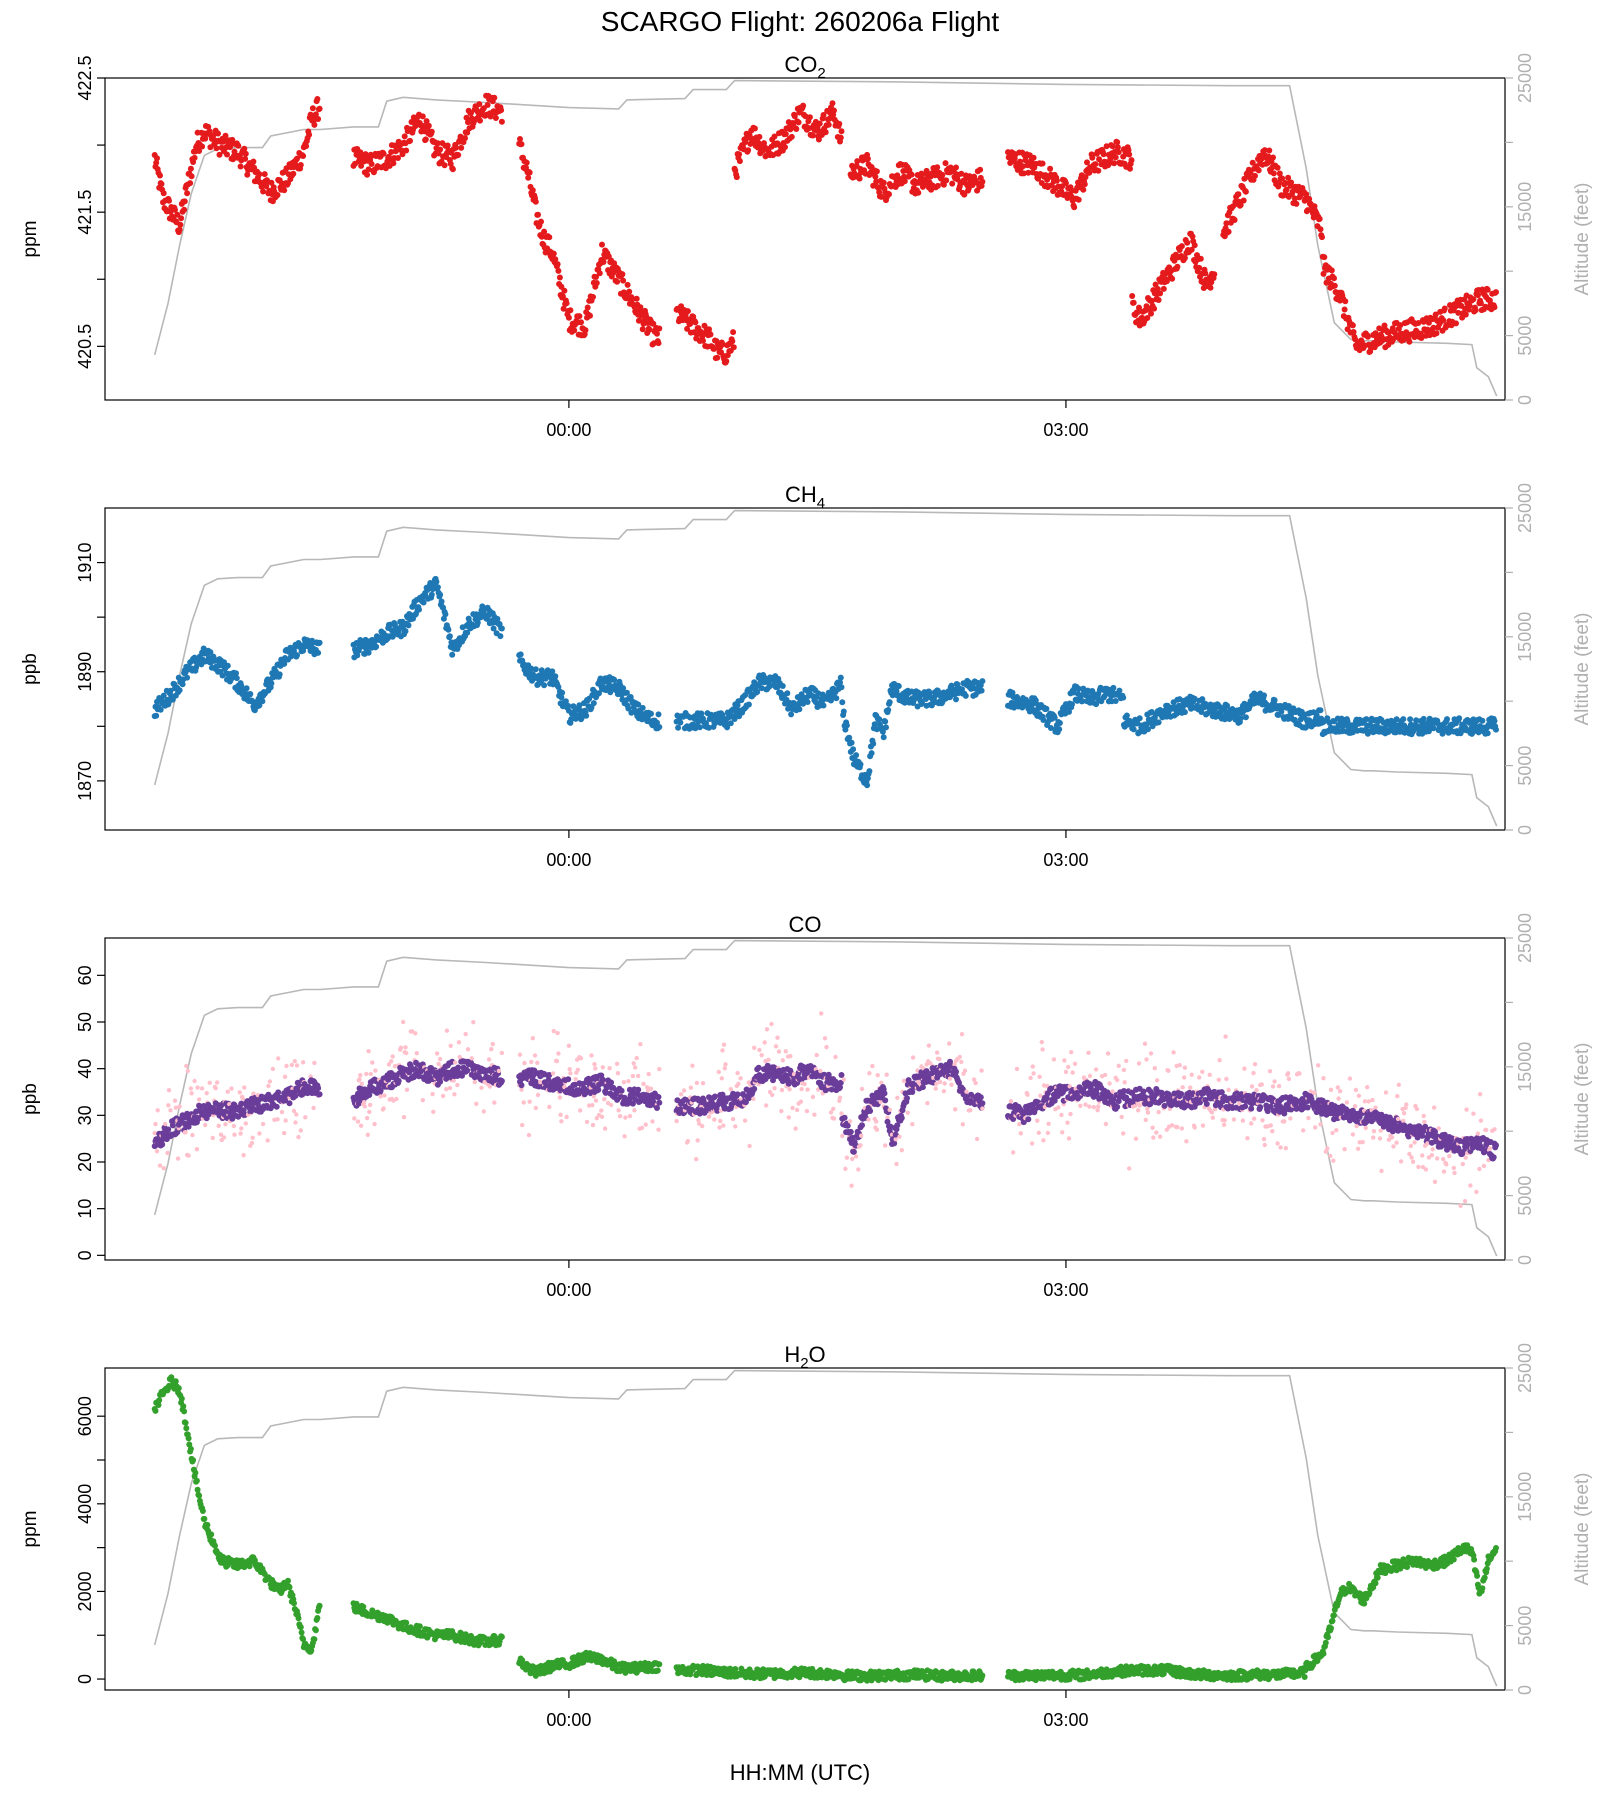 The height and width of the screenshot is (1800, 1600). Describe the element at coordinates (825, 668) in the screenshot. I see `altitude-line` at that location.